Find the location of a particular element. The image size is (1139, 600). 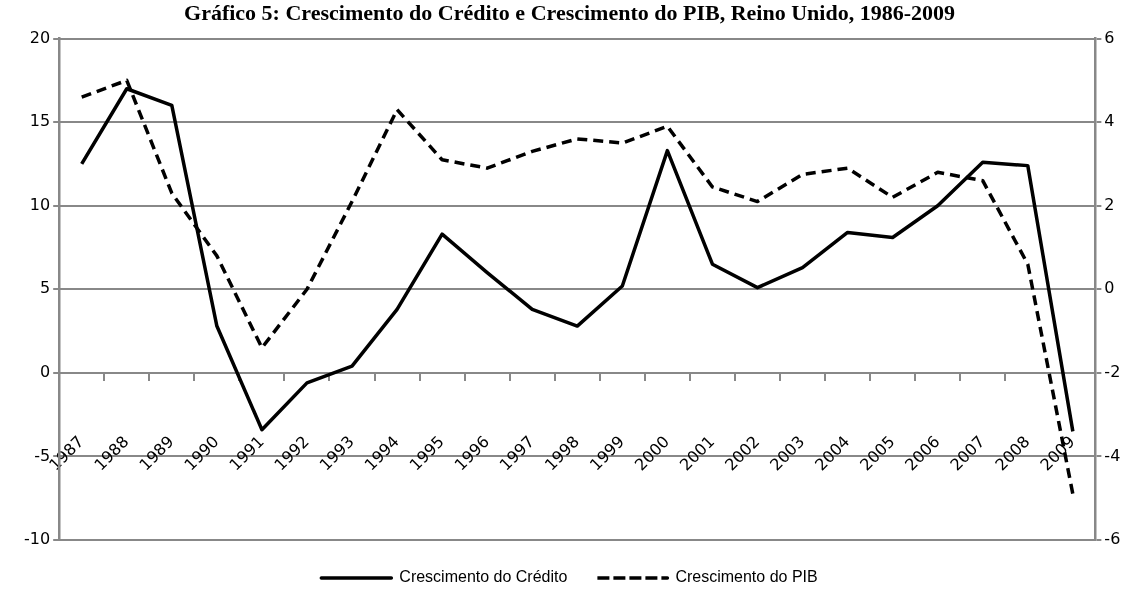

y2-tick-label: 4 is located at coordinates (1109, 121).